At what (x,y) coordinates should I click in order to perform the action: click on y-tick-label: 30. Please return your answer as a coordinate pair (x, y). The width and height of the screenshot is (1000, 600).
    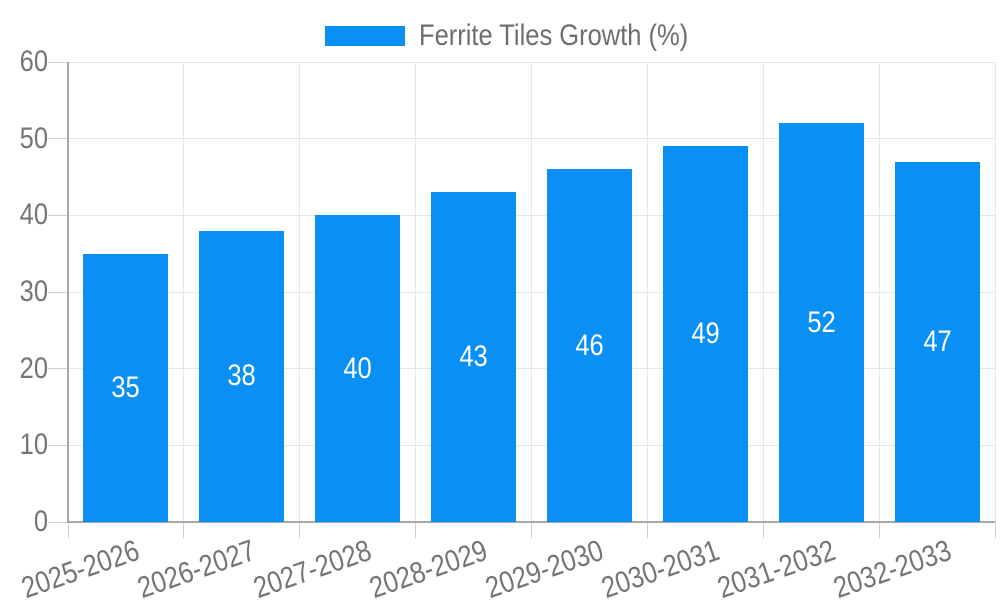
    Looking at the image, I should click on (33, 291).